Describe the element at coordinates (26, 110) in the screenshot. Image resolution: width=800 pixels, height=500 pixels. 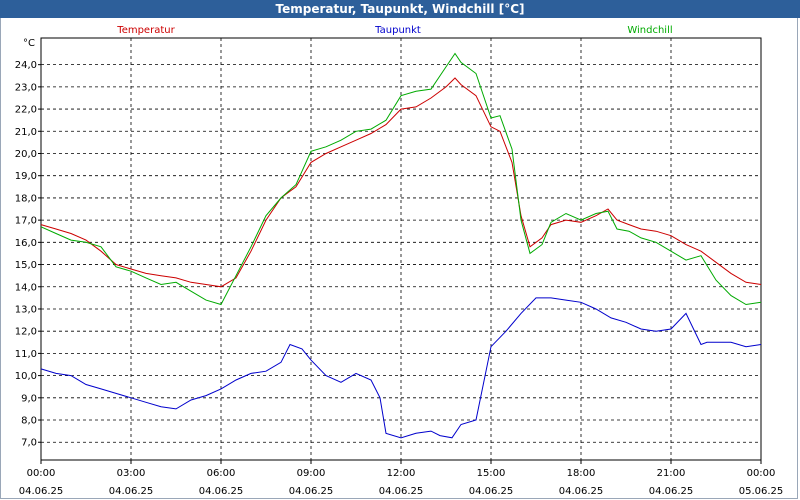
I see `y-tick-label: 22,0` at that location.